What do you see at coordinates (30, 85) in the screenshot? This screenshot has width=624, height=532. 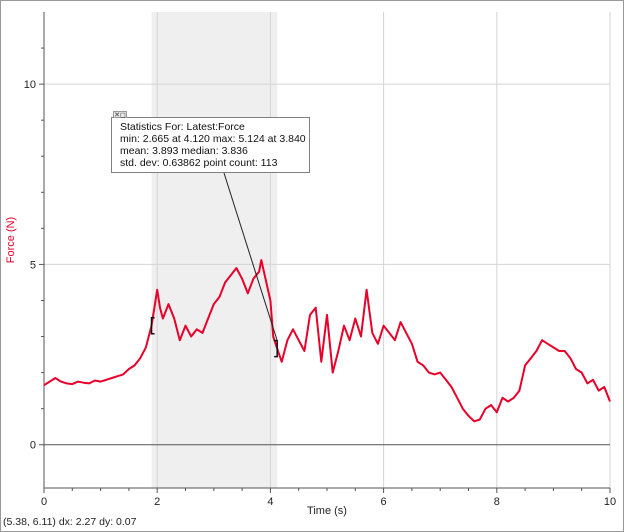 I see `y-tick-label: 10` at bounding box center [30, 85].